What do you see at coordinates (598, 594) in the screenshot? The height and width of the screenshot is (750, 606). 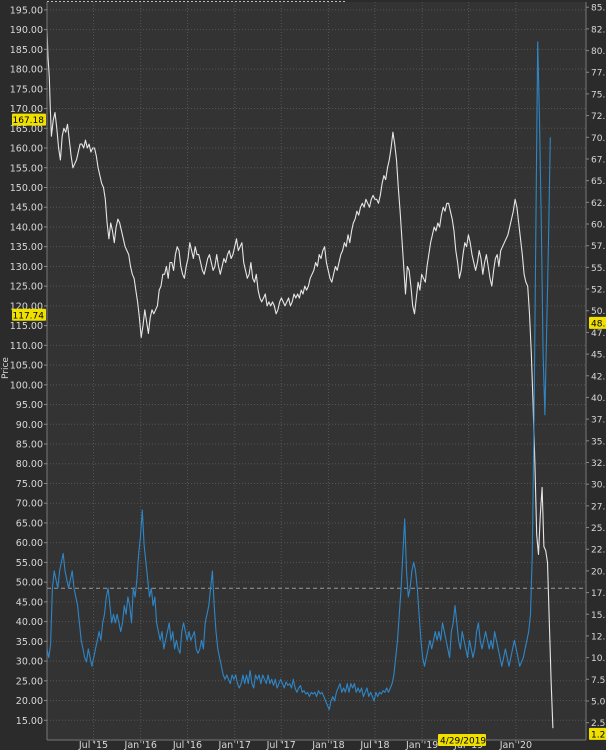 I see `right-tick-label: 17.5` at bounding box center [598, 594].